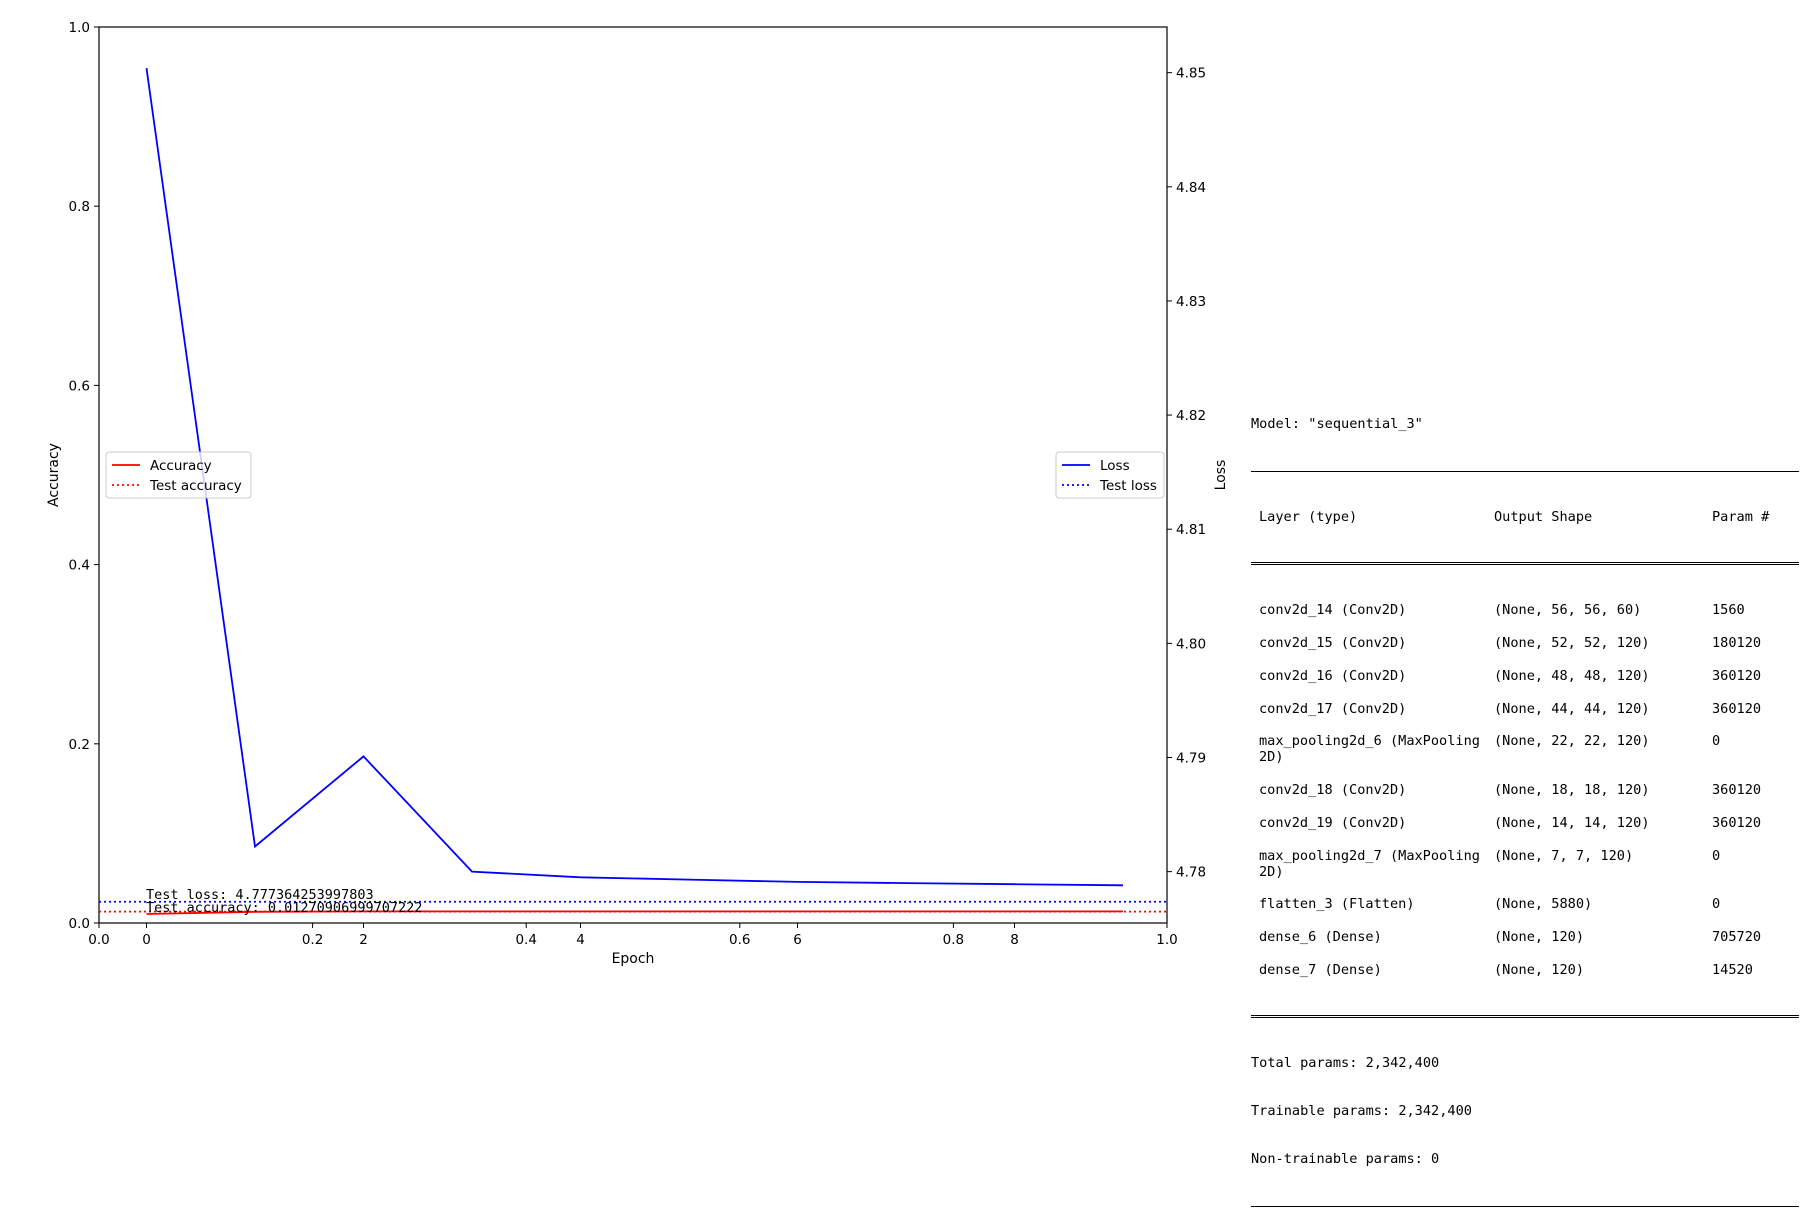 This screenshot has height=1228, width=1800. What do you see at coordinates (739, 940) in the screenshot?
I see `overlay-x-tick-label: 0.6` at bounding box center [739, 940].